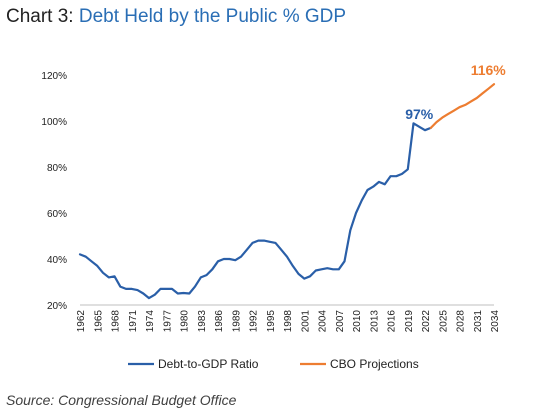  What do you see at coordinates (57, 306) in the screenshot?
I see `y-tick-label: 20%` at bounding box center [57, 306].